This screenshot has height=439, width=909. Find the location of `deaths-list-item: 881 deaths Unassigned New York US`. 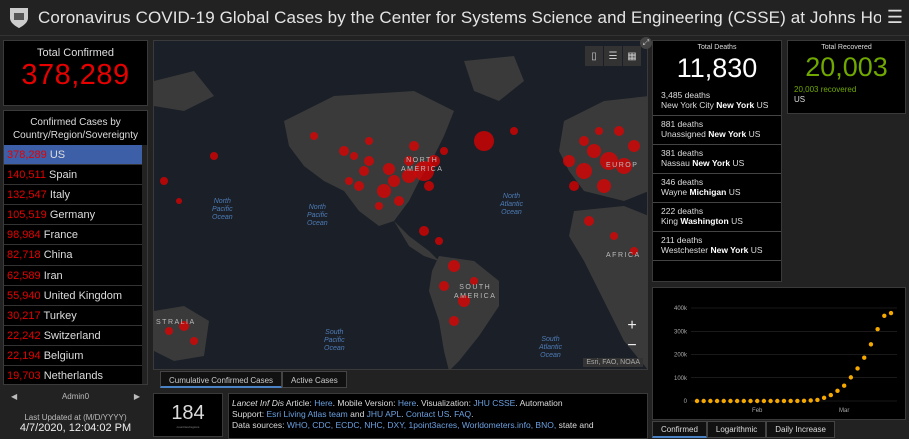

deaths-list-item: 881 deaths Unassigned New York US is located at coordinates (717, 130).